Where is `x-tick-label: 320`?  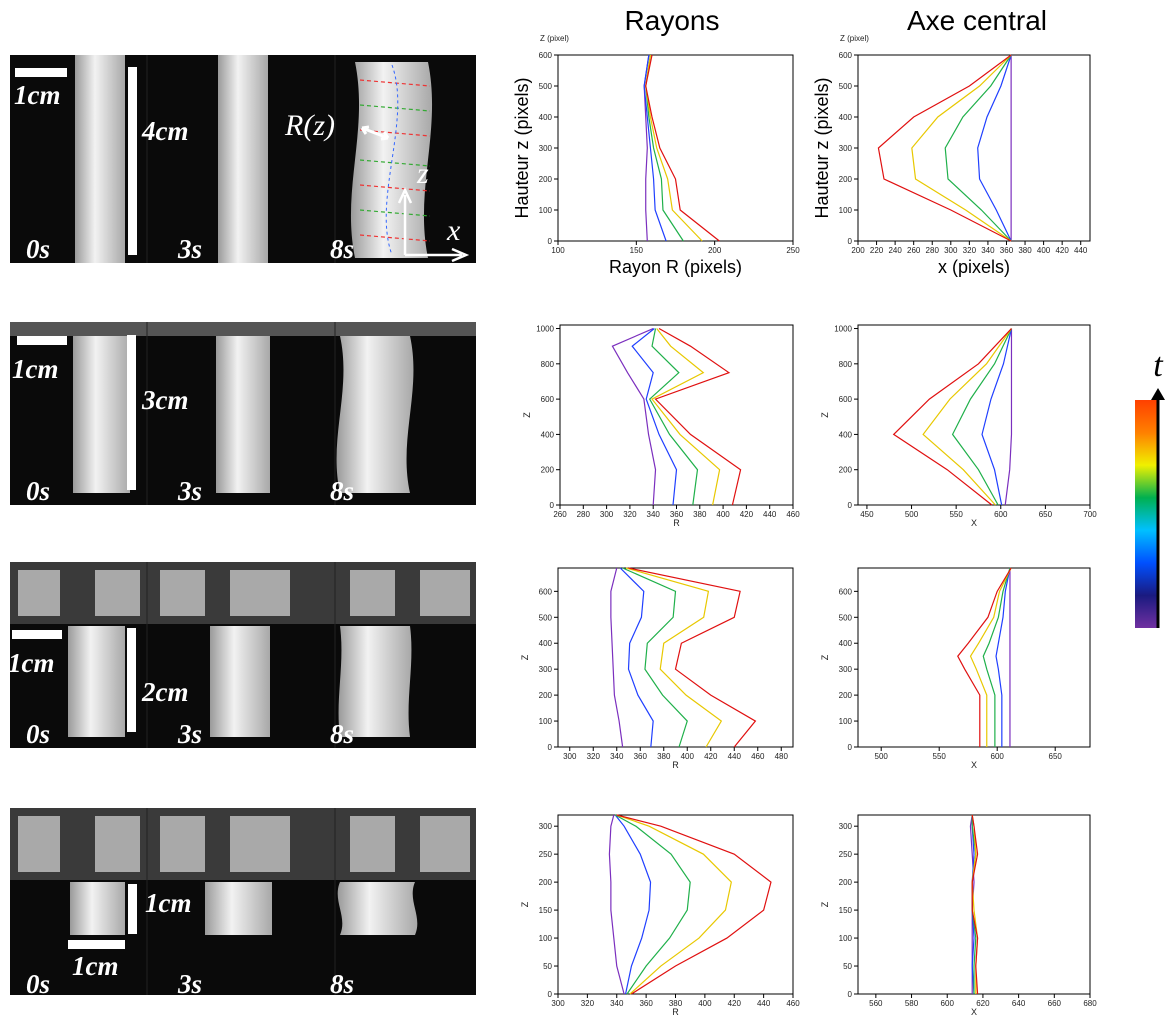
x-tick-label: 320 is located at coordinates (594, 756).